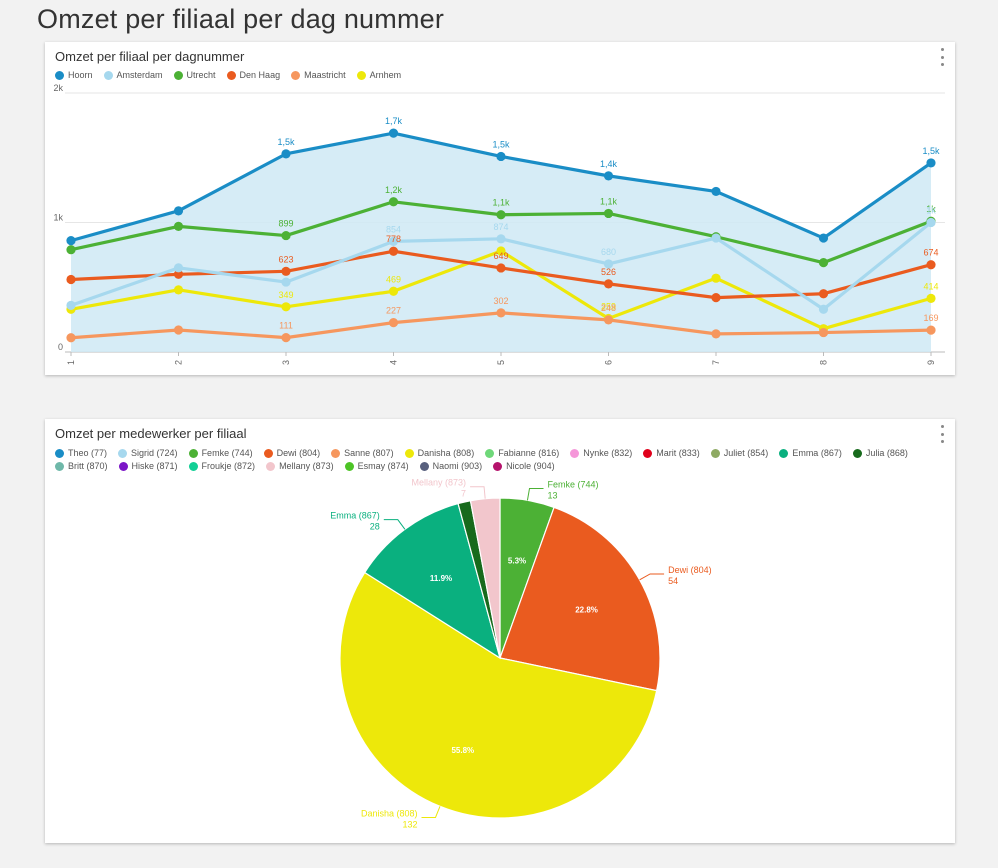 The image size is (998, 868). I want to click on legend-label: Femke (744), so click(227, 453).